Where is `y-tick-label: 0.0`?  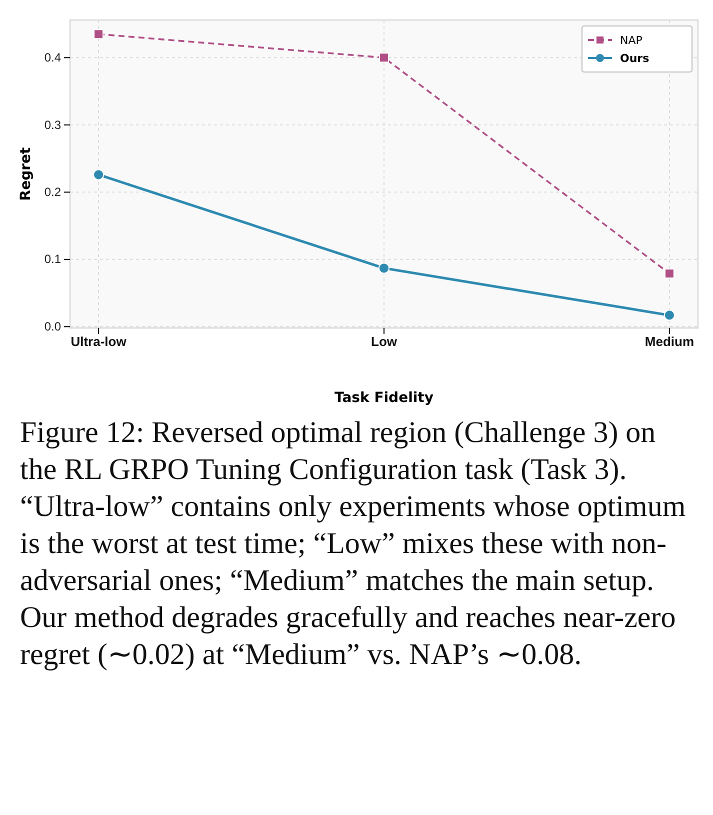 y-tick-label: 0.0 is located at coordinates (53, 326).